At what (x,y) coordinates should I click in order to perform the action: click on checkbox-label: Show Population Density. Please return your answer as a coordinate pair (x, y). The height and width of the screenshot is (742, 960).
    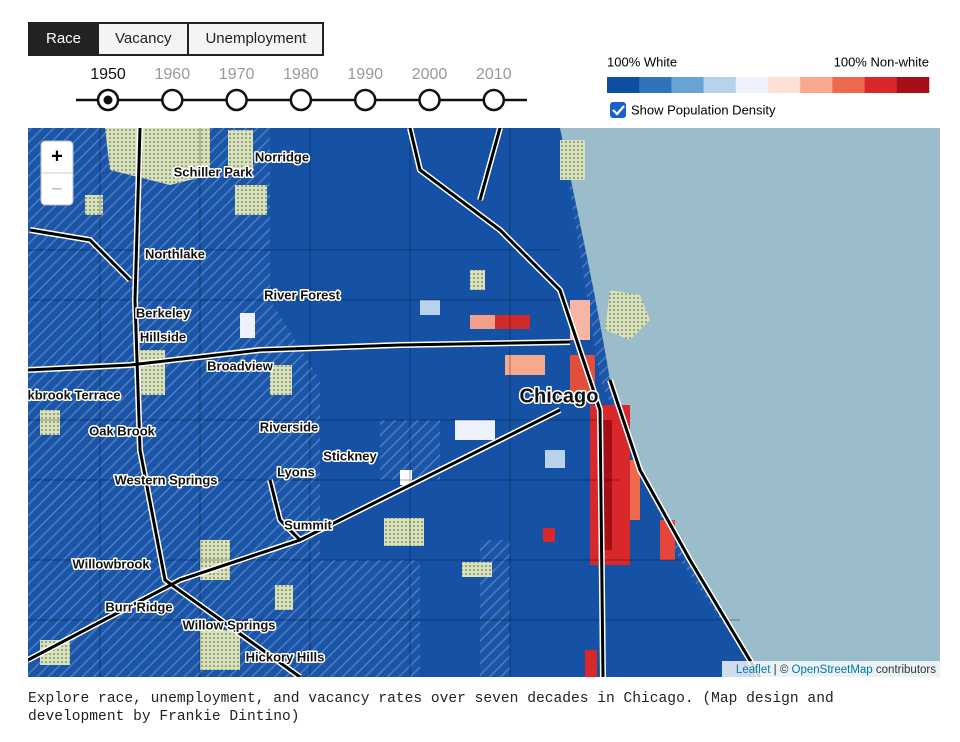
    Looking at the image, I should click on (703, 109).